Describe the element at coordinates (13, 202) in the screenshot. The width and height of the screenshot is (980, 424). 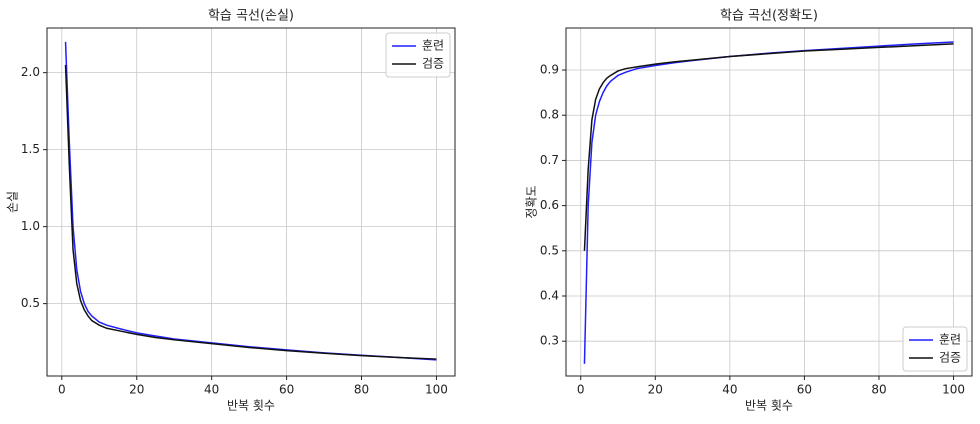
I see `y-axis-label: 손실` at that location.